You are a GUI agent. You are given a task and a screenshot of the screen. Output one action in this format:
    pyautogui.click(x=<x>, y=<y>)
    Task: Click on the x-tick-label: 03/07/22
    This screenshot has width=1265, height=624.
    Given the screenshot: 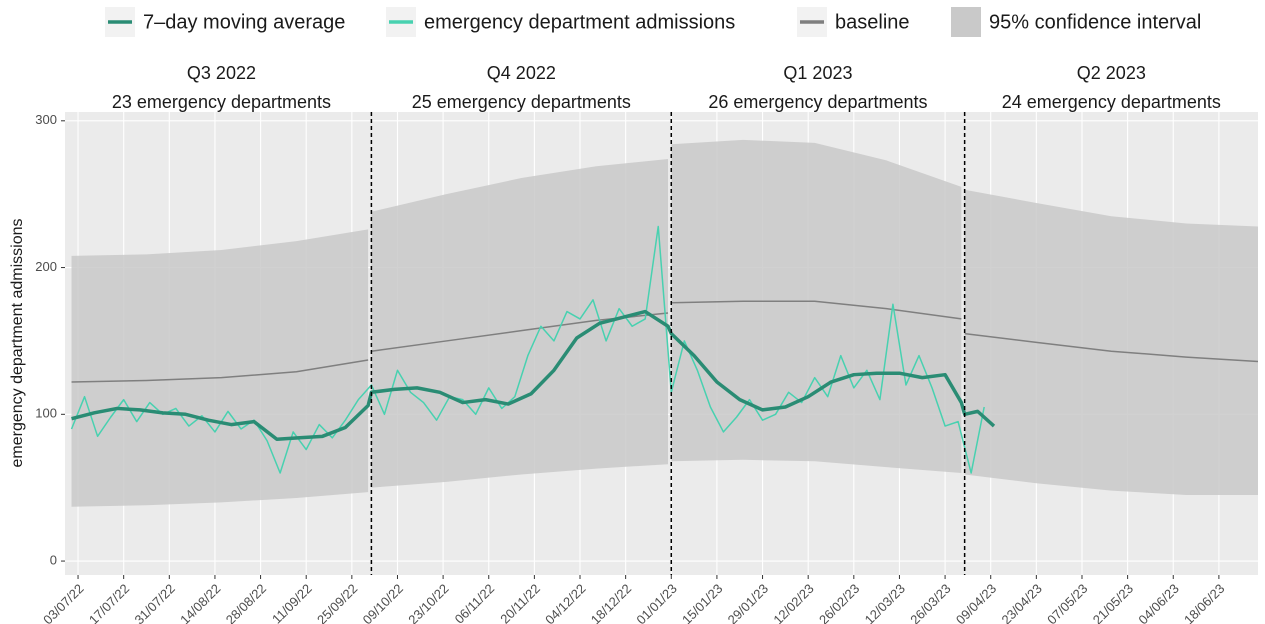 What is the action you would take?
    pyautogui.click(x=63, y=602)
    